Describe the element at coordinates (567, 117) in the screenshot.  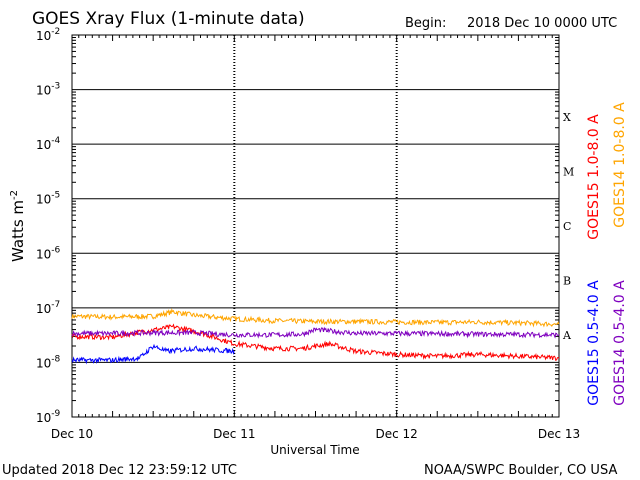
I see `flare-class-x: X` at that location.